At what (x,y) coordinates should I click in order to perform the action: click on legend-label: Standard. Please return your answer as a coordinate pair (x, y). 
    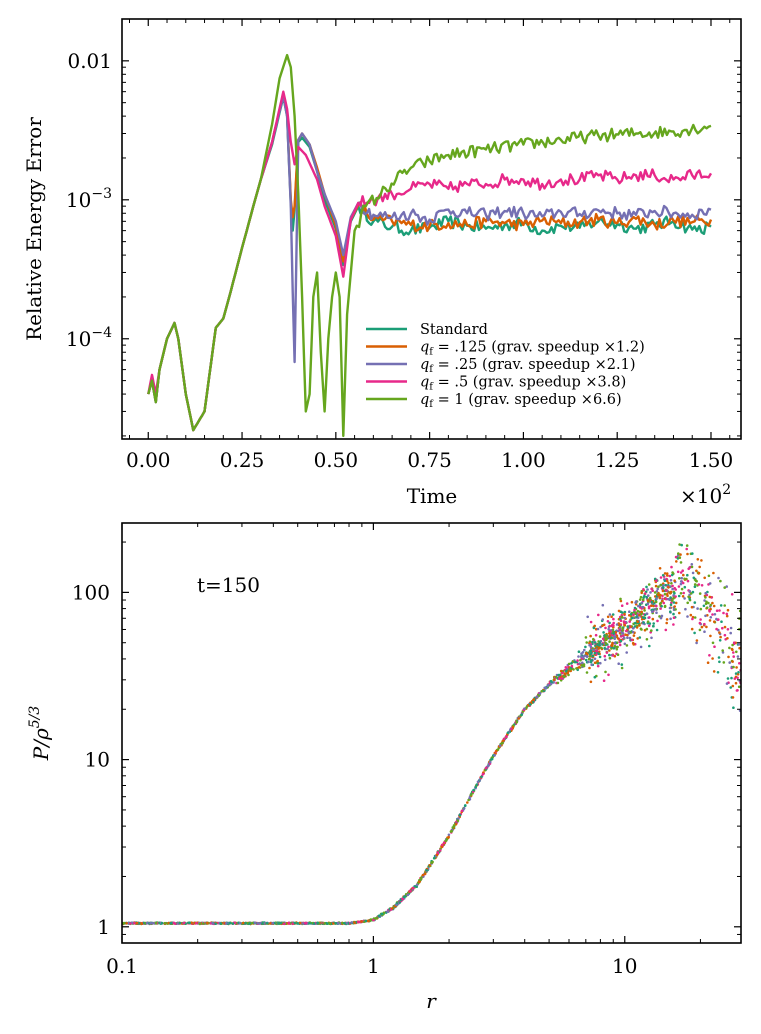
    Looking at the image, I should click on (454, 330).